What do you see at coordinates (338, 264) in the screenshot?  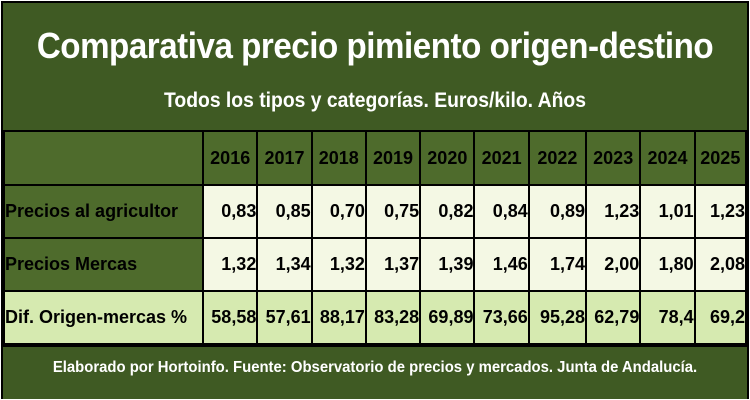 I see `value-cell-2018: 1,32` at bounding box center [338, 264].